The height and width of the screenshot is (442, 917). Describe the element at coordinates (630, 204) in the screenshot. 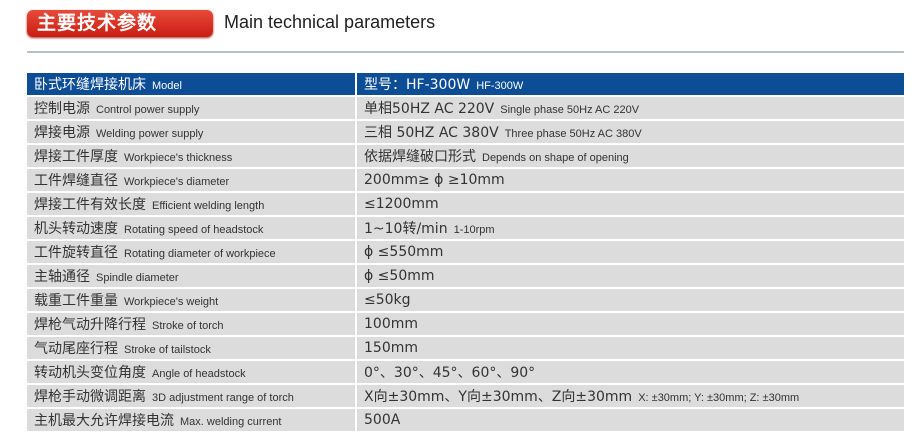

I see `param-value: ≤1200mm` at that location.